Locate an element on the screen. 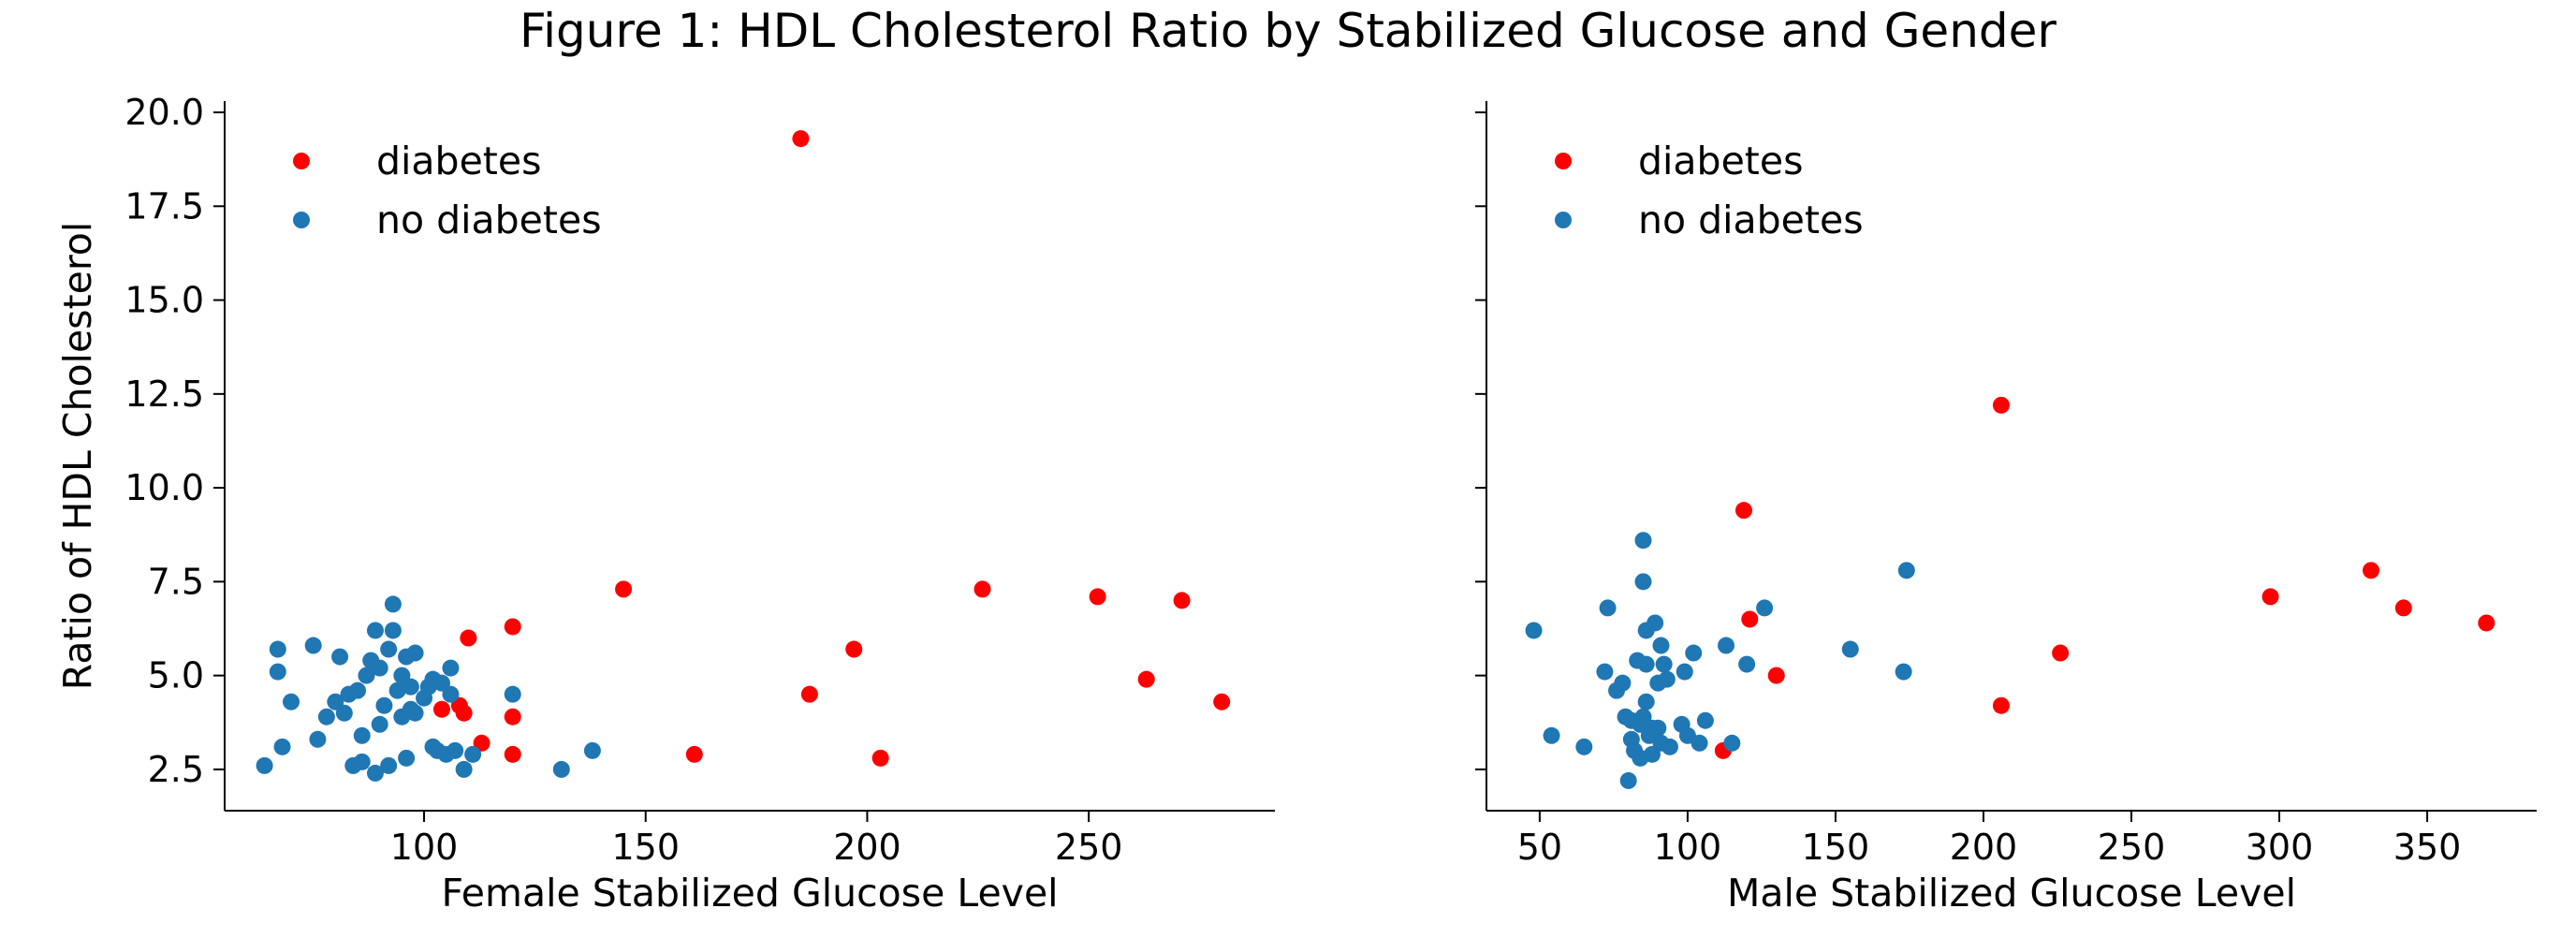 This screenshot has height=938, width=2576. female-x-axis-label: Female Stabilized Glucose Level is located at coordinates (749, 893).